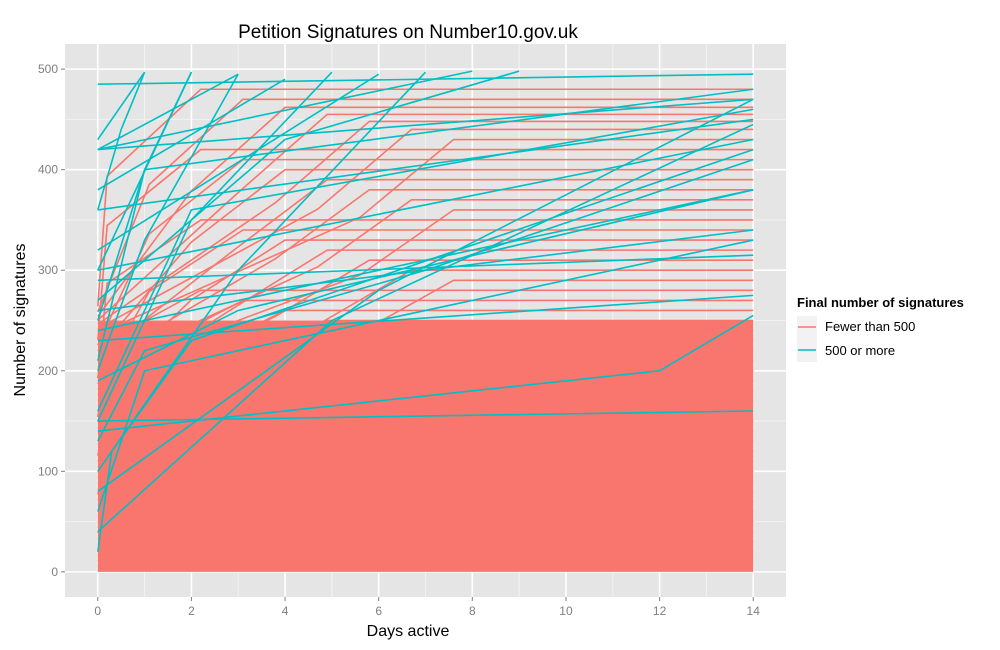 The image size is (1000, 650). I want to click on y-axis-title: Number of signatures, so click(20, 320).